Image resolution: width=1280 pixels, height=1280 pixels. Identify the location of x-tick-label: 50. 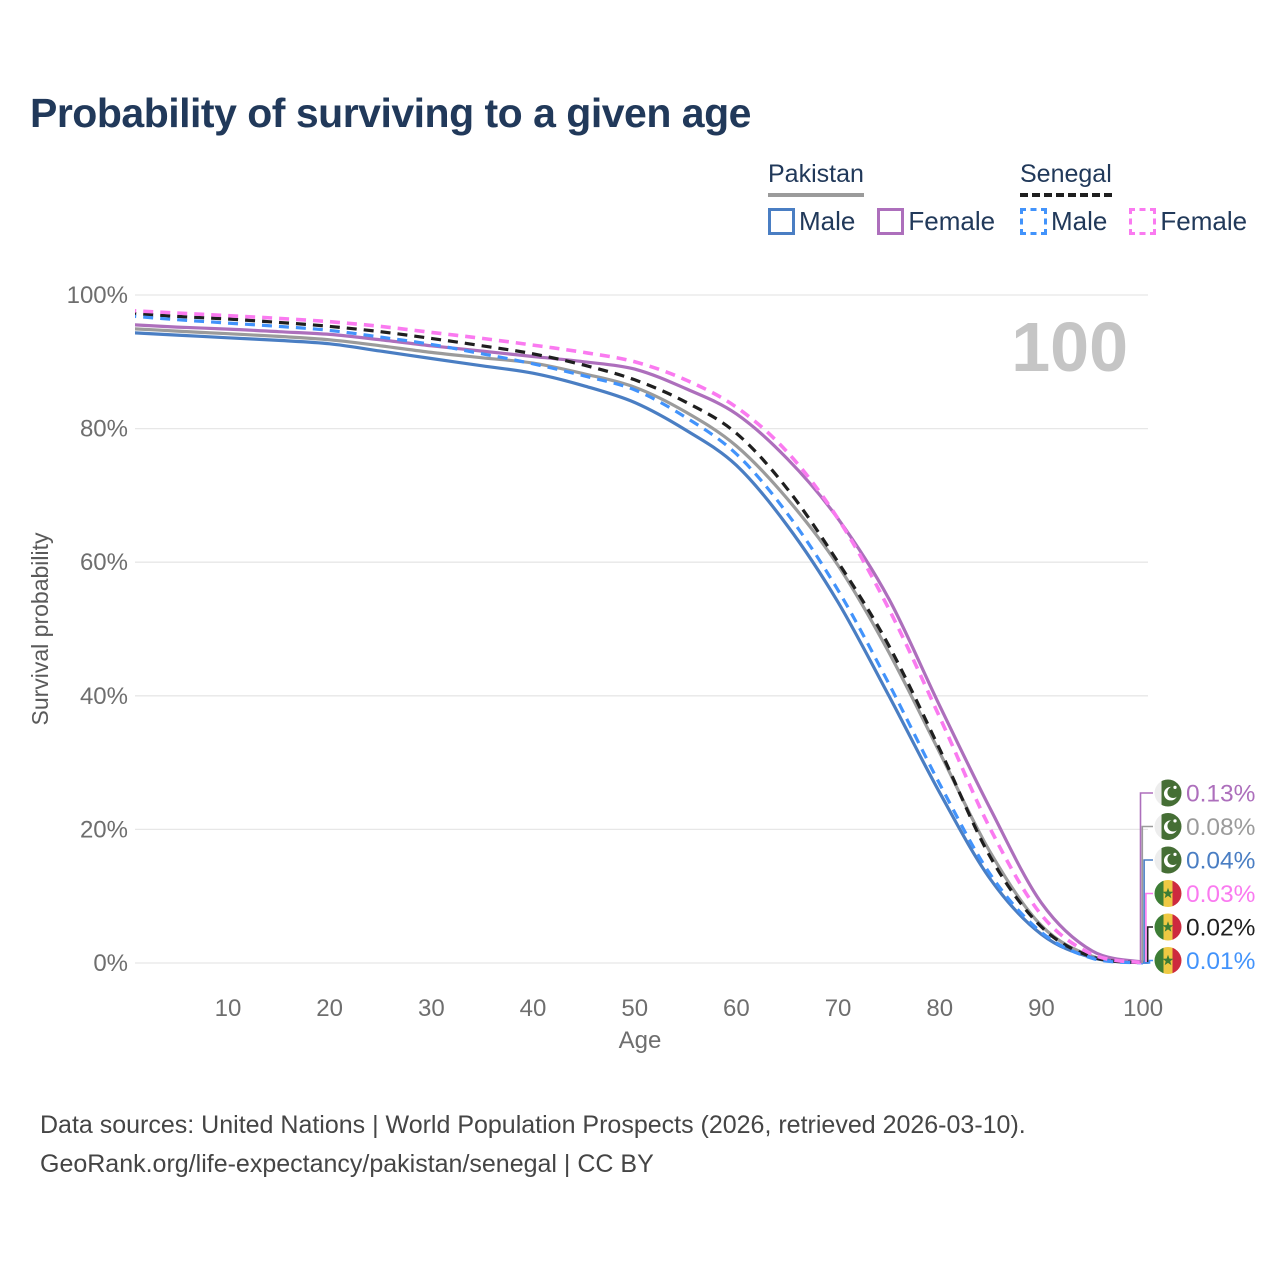
(634, 1008).